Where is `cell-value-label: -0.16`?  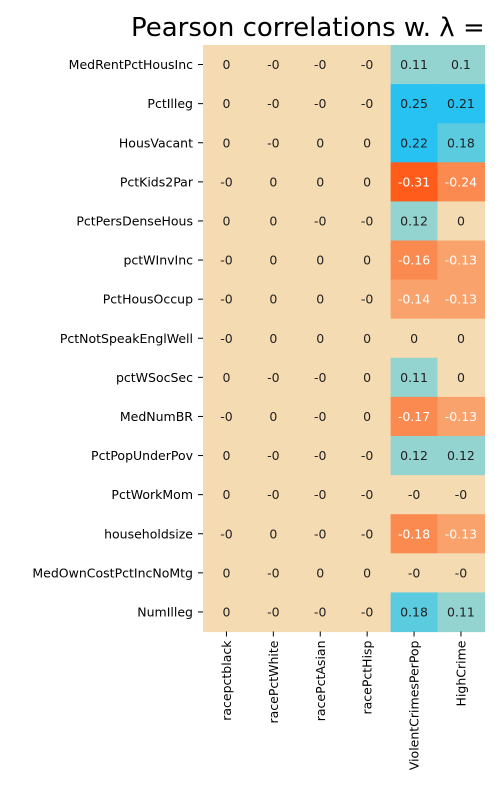
cell-value-label: -0.16 is located at coordinates (414, 260).